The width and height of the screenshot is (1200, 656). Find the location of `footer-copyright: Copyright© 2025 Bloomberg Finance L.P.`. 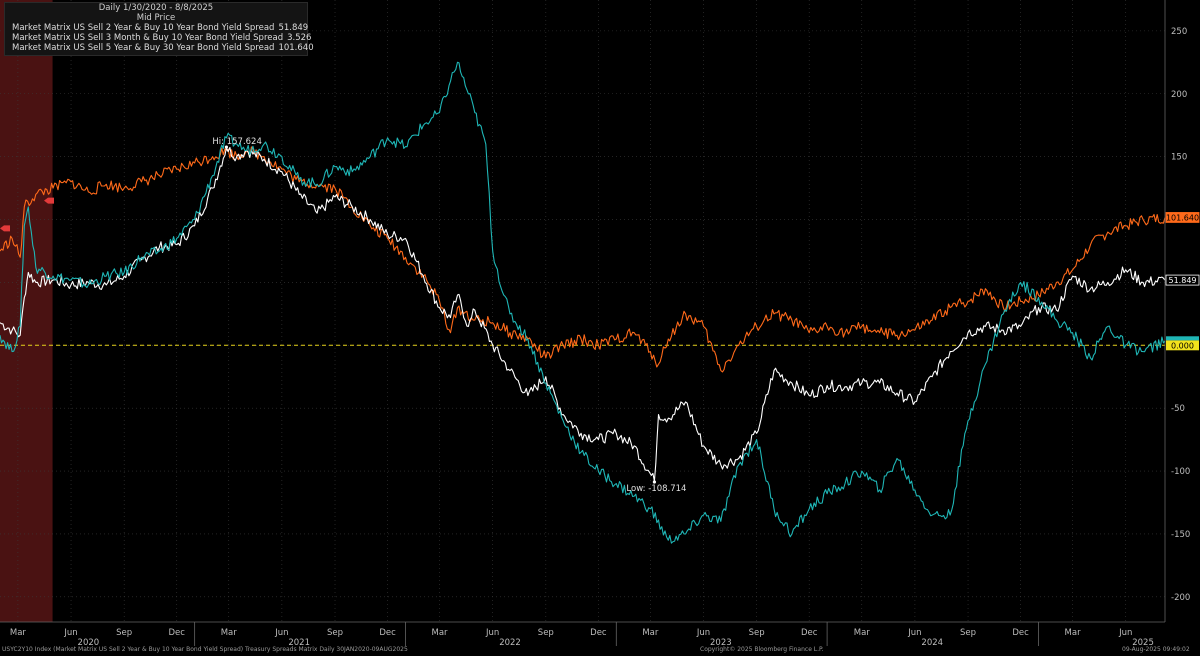

footer-copyright: Copyright© 2025 Bloomberg Finance L.P. is located at coordinates (762, 649).